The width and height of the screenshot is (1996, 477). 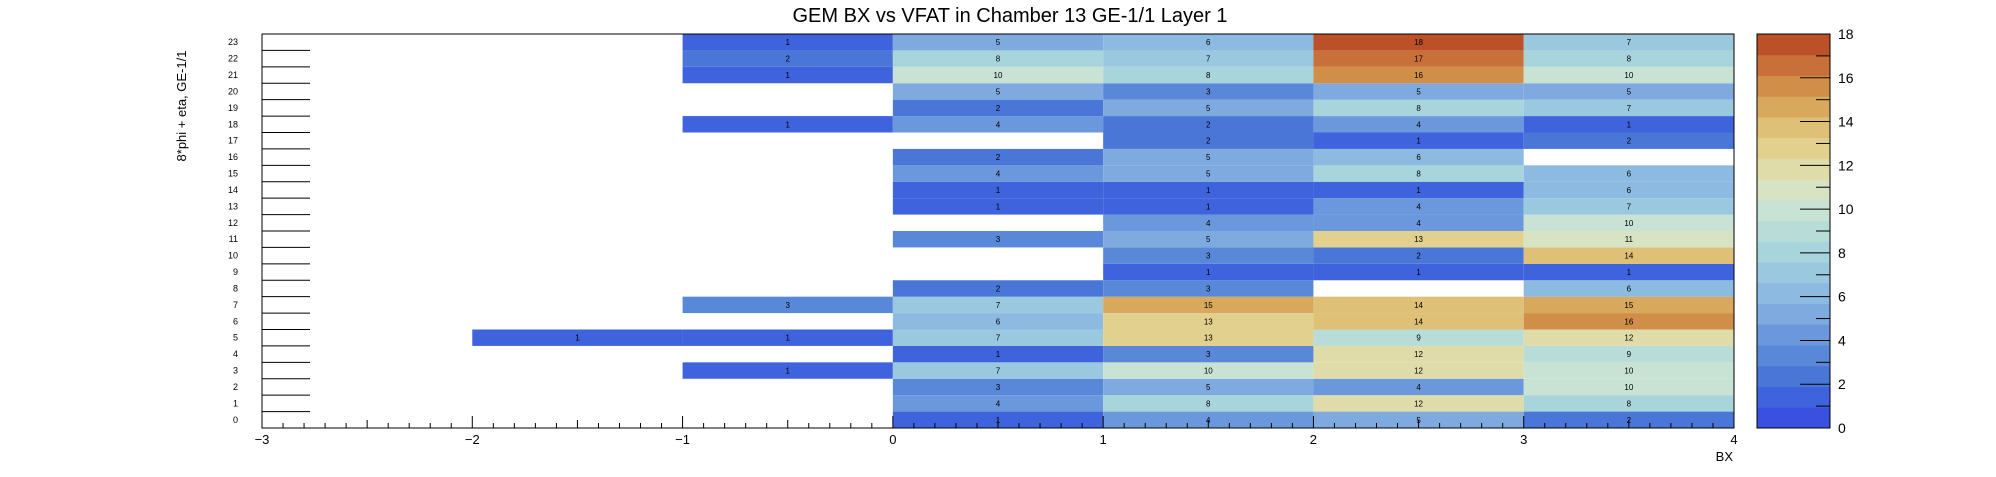 I want to click on y-tick-label: 22, so click(x=233, y=59).